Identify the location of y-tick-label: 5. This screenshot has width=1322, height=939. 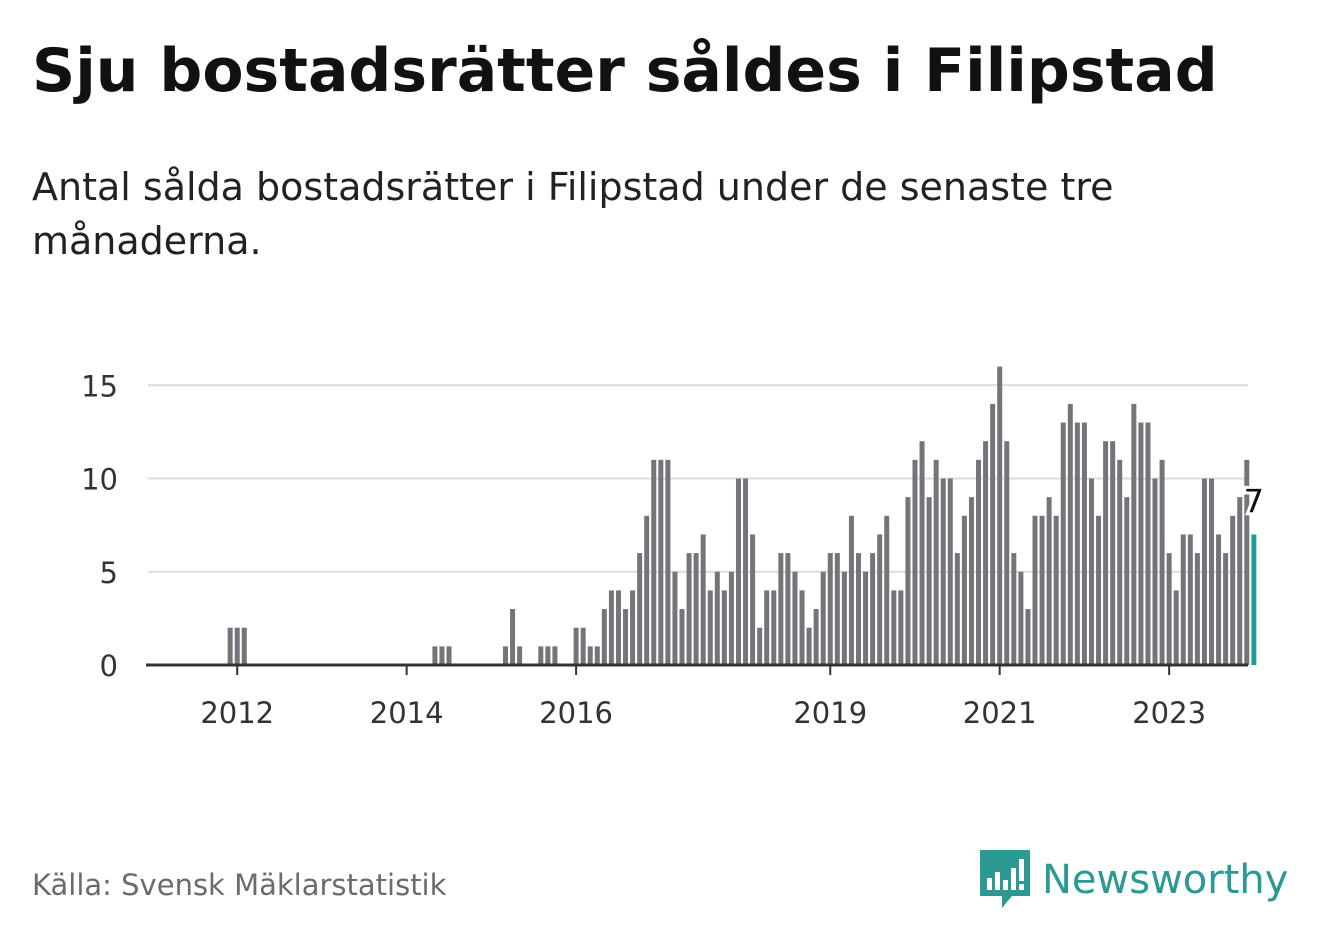
(109, 573).